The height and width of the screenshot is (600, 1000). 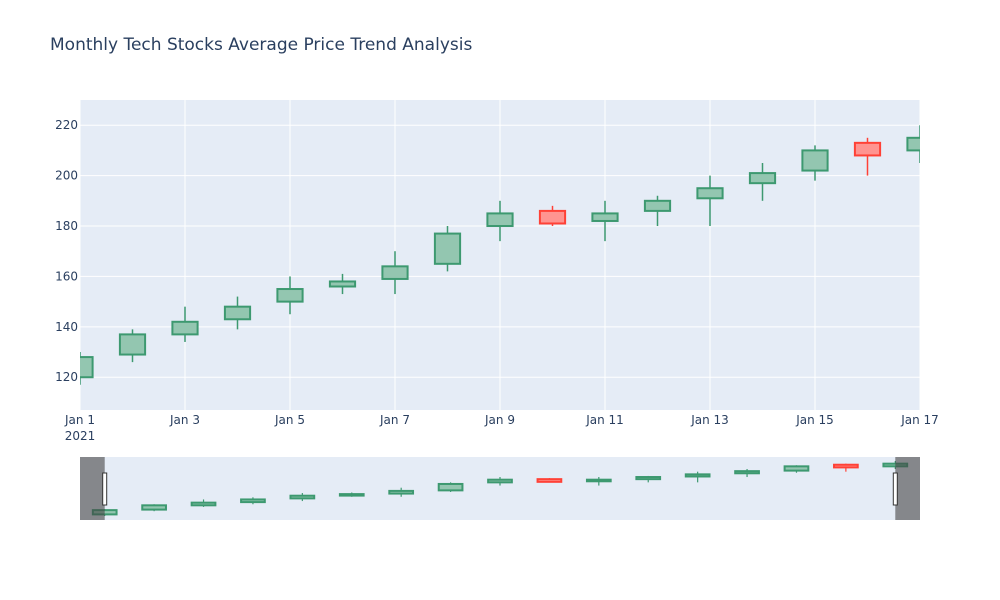 I want to click on range-slider-mask-left, so click(x=92, y=488).